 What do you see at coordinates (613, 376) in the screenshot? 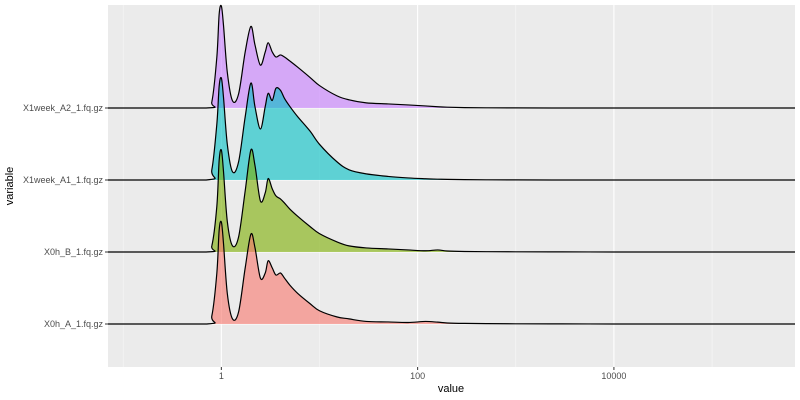
I see `x-tick-label: 10000` at bounding box center [613, 376].